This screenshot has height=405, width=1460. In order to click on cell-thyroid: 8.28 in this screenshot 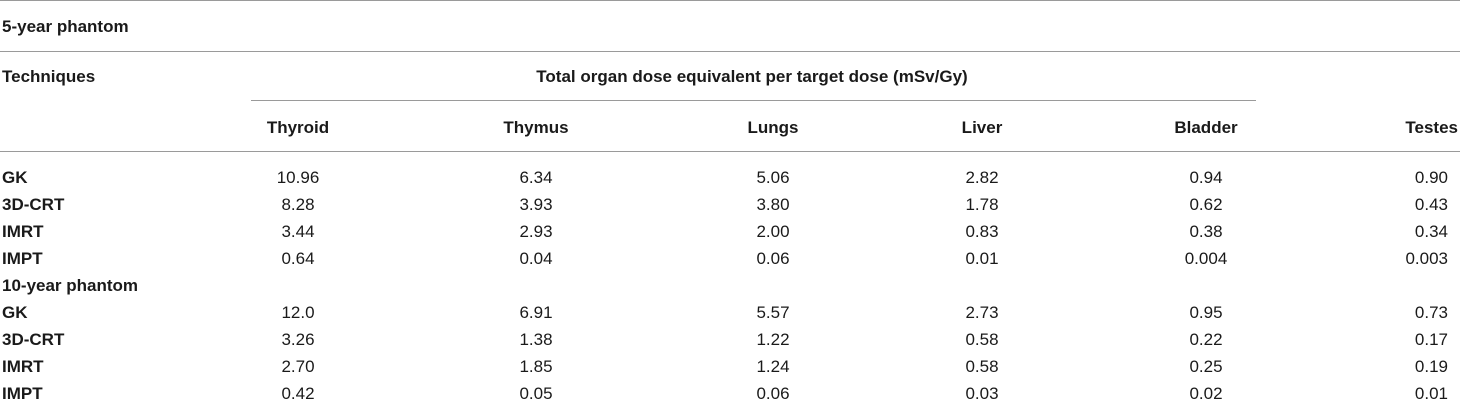, I will do `click(298, 204)`.